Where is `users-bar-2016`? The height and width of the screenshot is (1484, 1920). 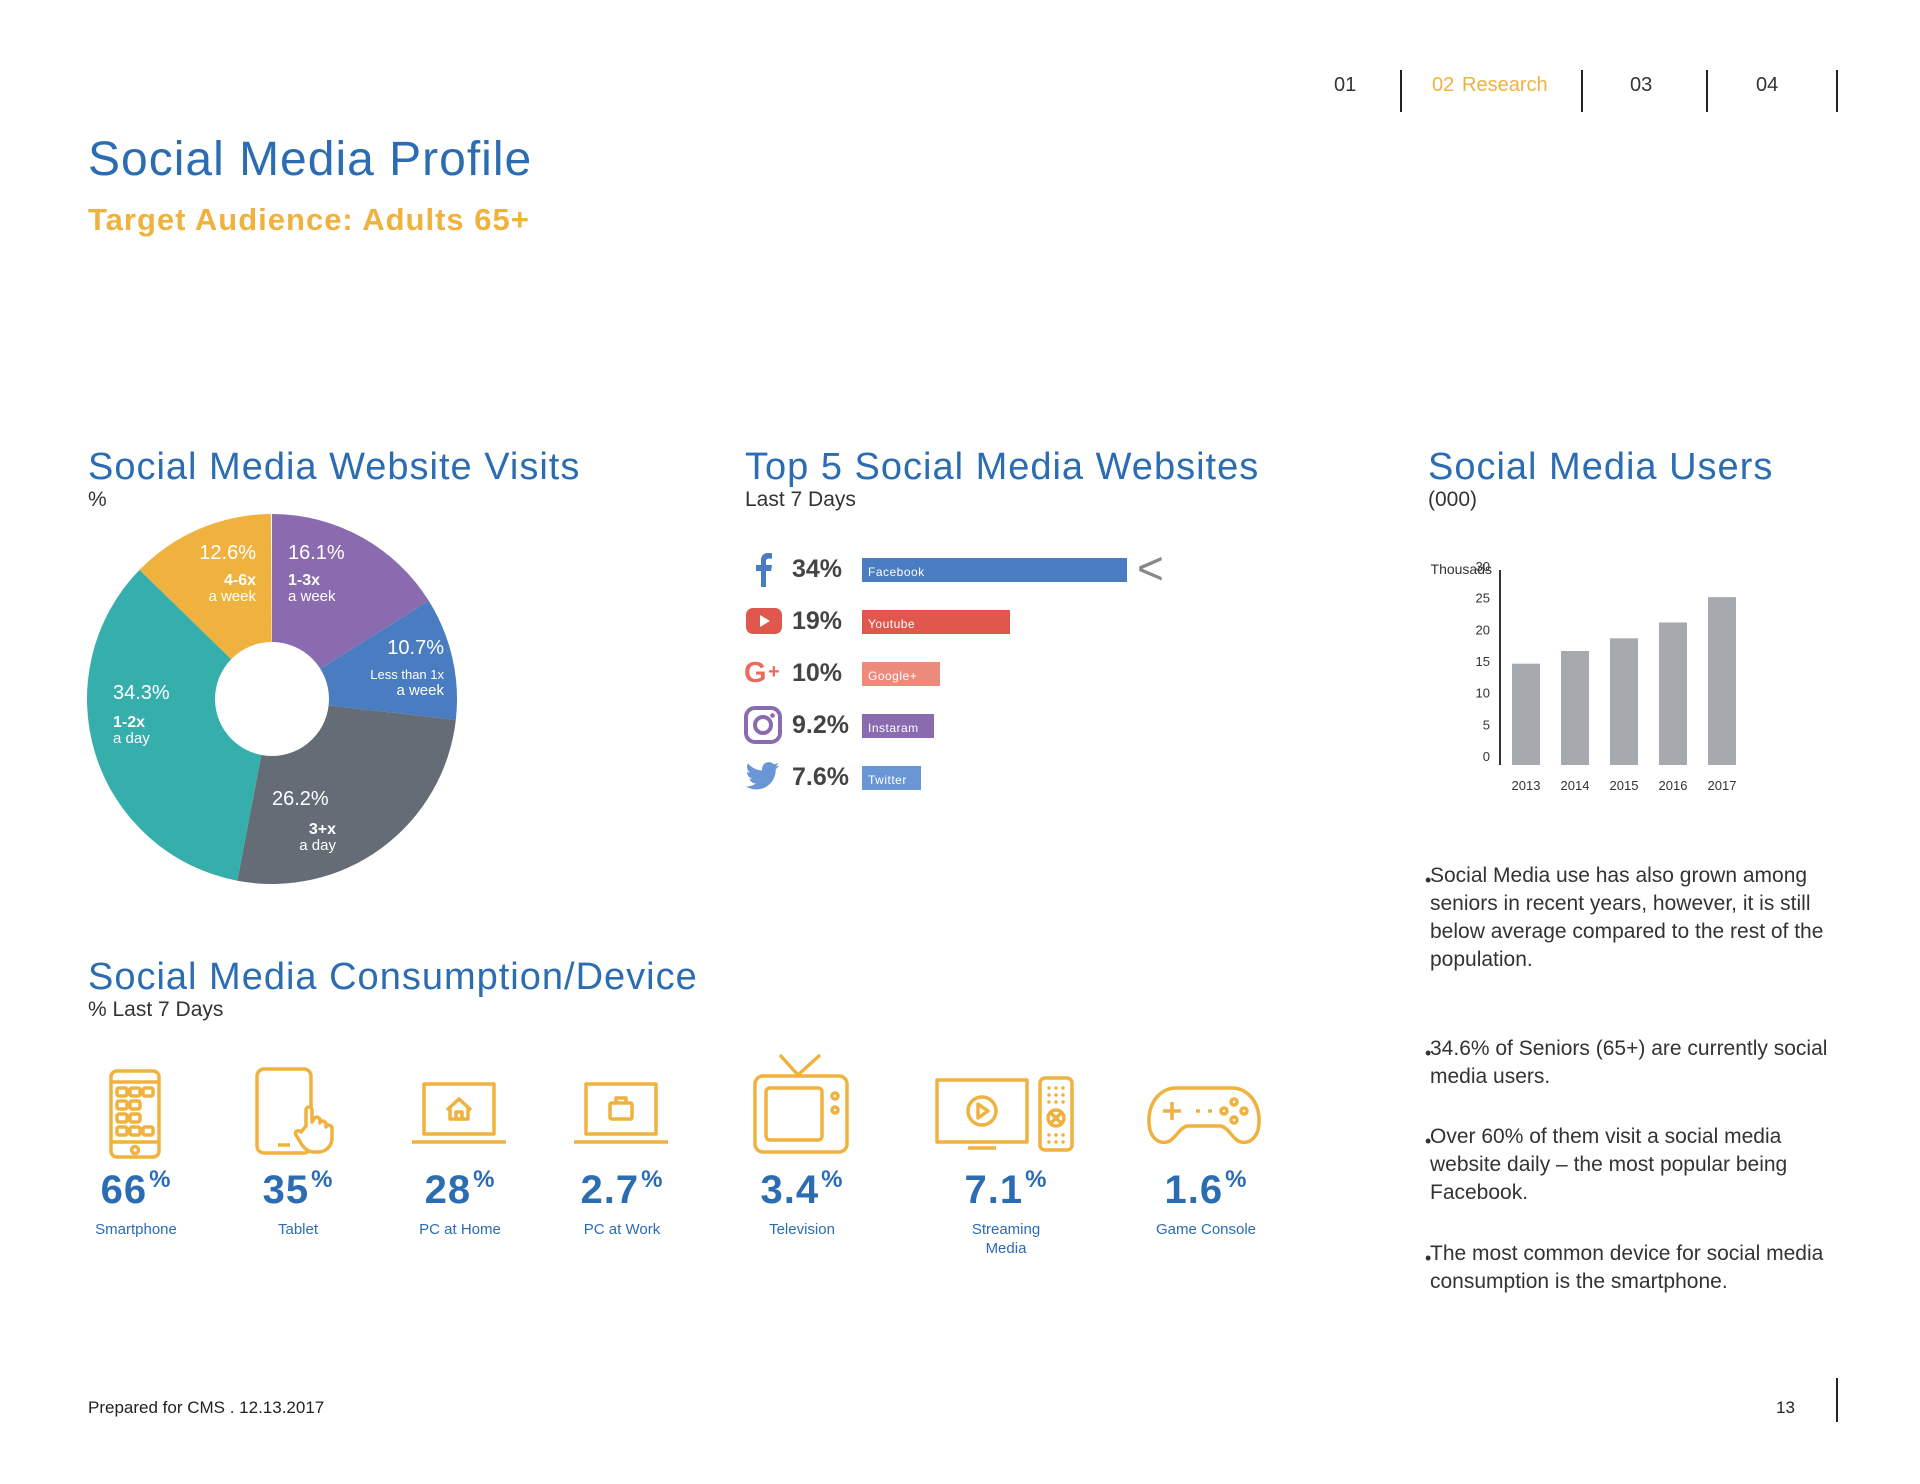 users-bar-2016 is located at coordinates (1673, 693).